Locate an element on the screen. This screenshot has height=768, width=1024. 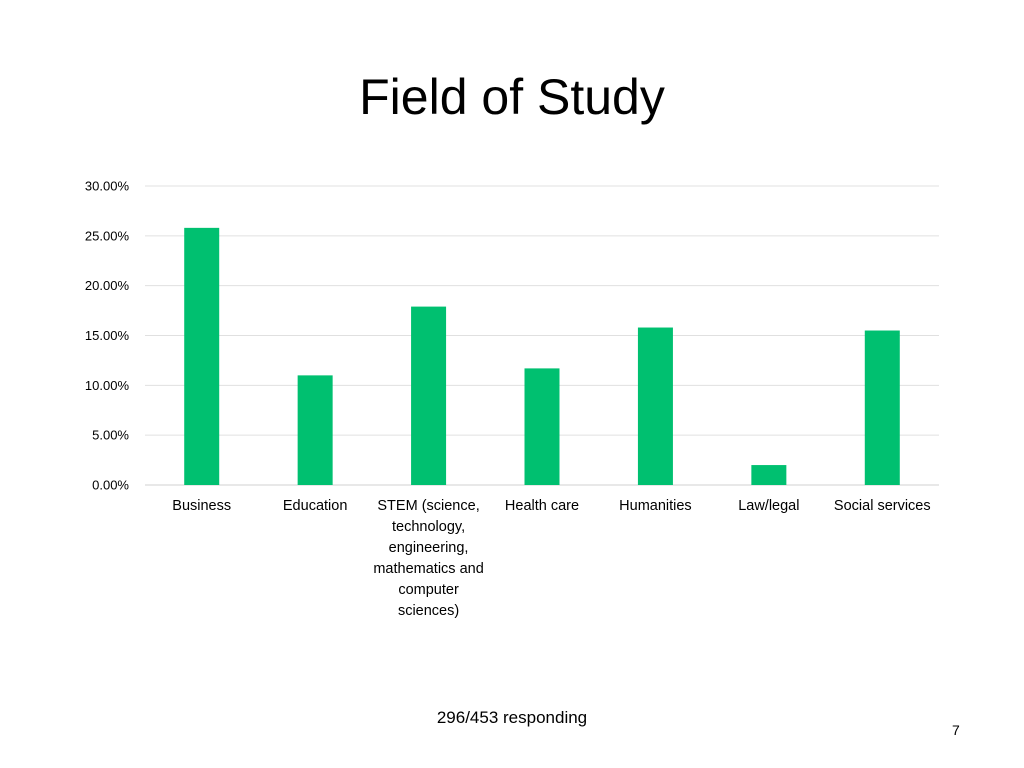
y-tick-label: 0.00% is located at coordinates (110, 485).